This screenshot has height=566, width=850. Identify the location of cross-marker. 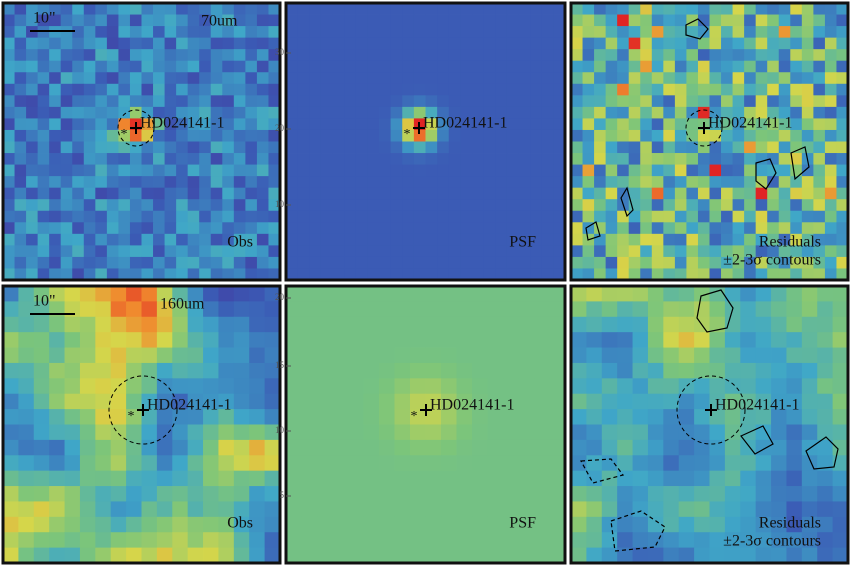
(711, 410).